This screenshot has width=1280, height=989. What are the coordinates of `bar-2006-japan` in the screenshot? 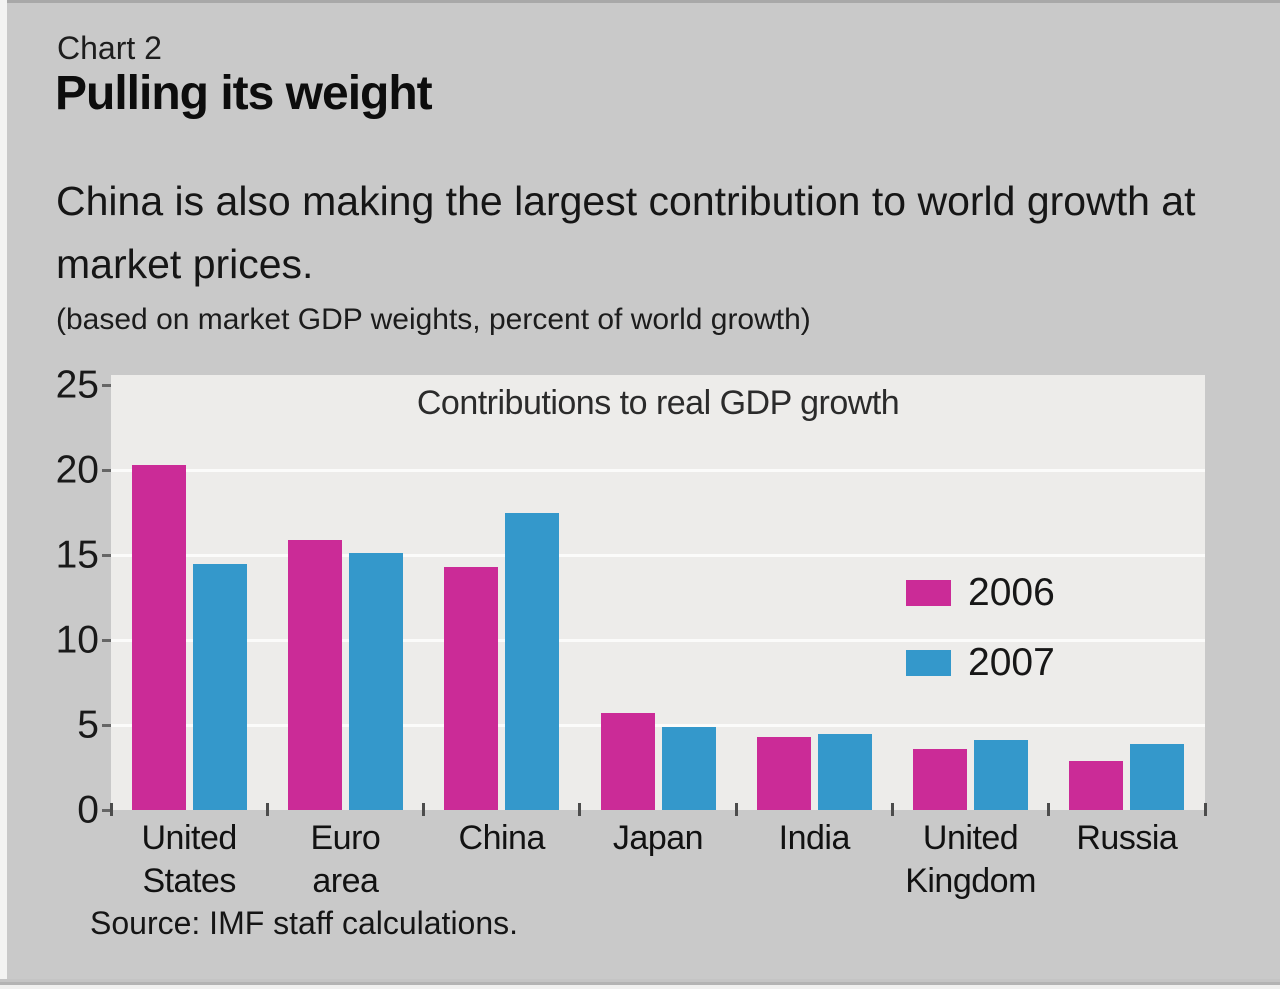 It's located at (628, 761).